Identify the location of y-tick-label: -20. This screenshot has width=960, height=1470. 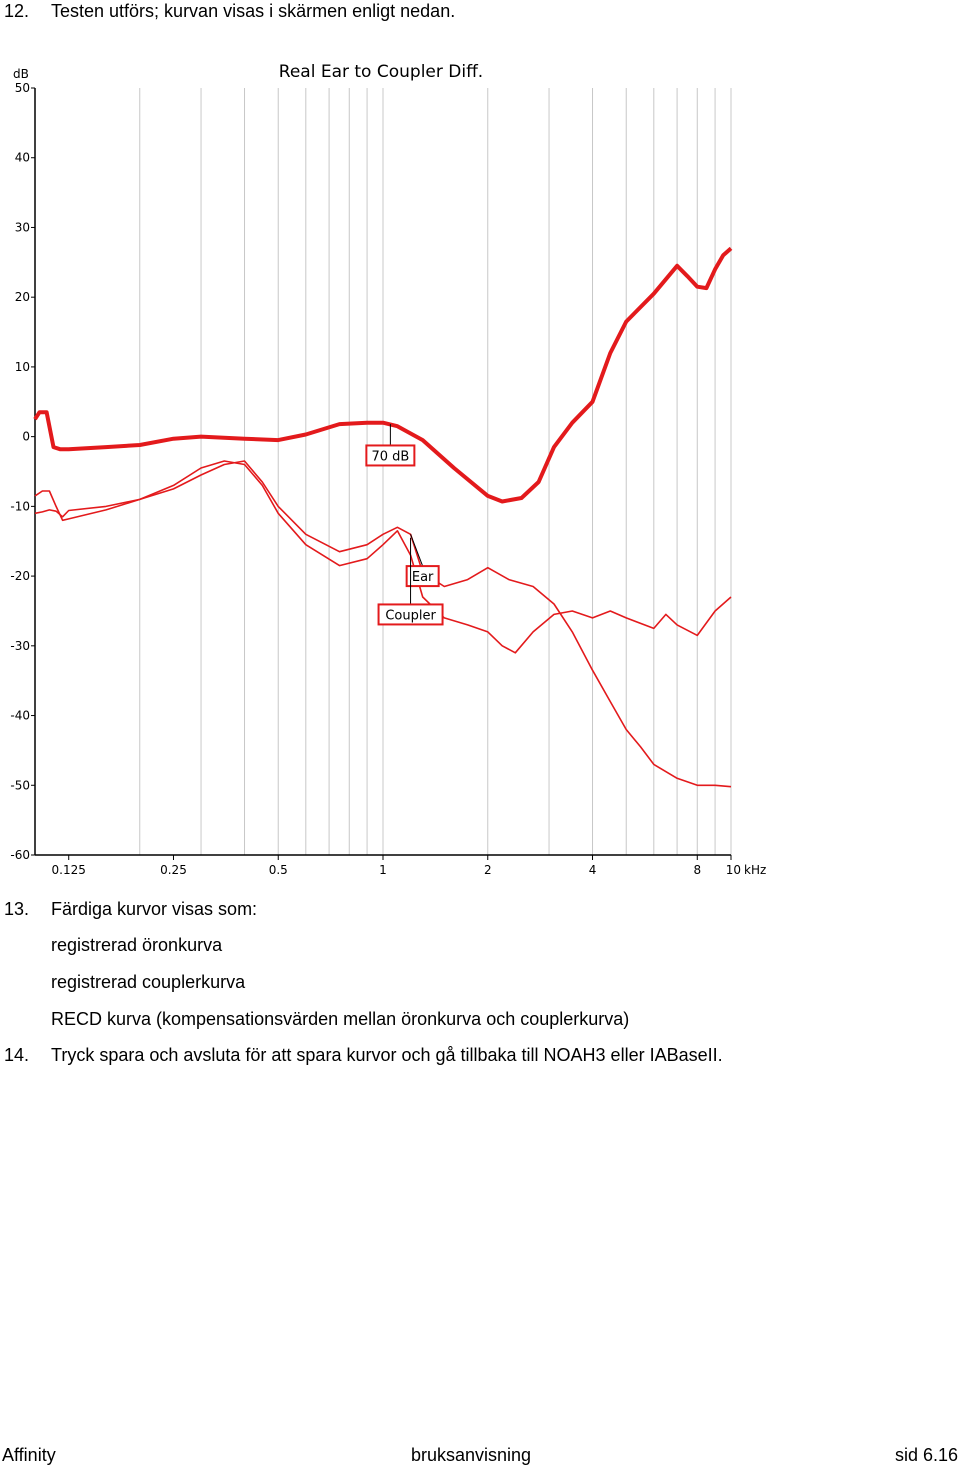
(20, 576).